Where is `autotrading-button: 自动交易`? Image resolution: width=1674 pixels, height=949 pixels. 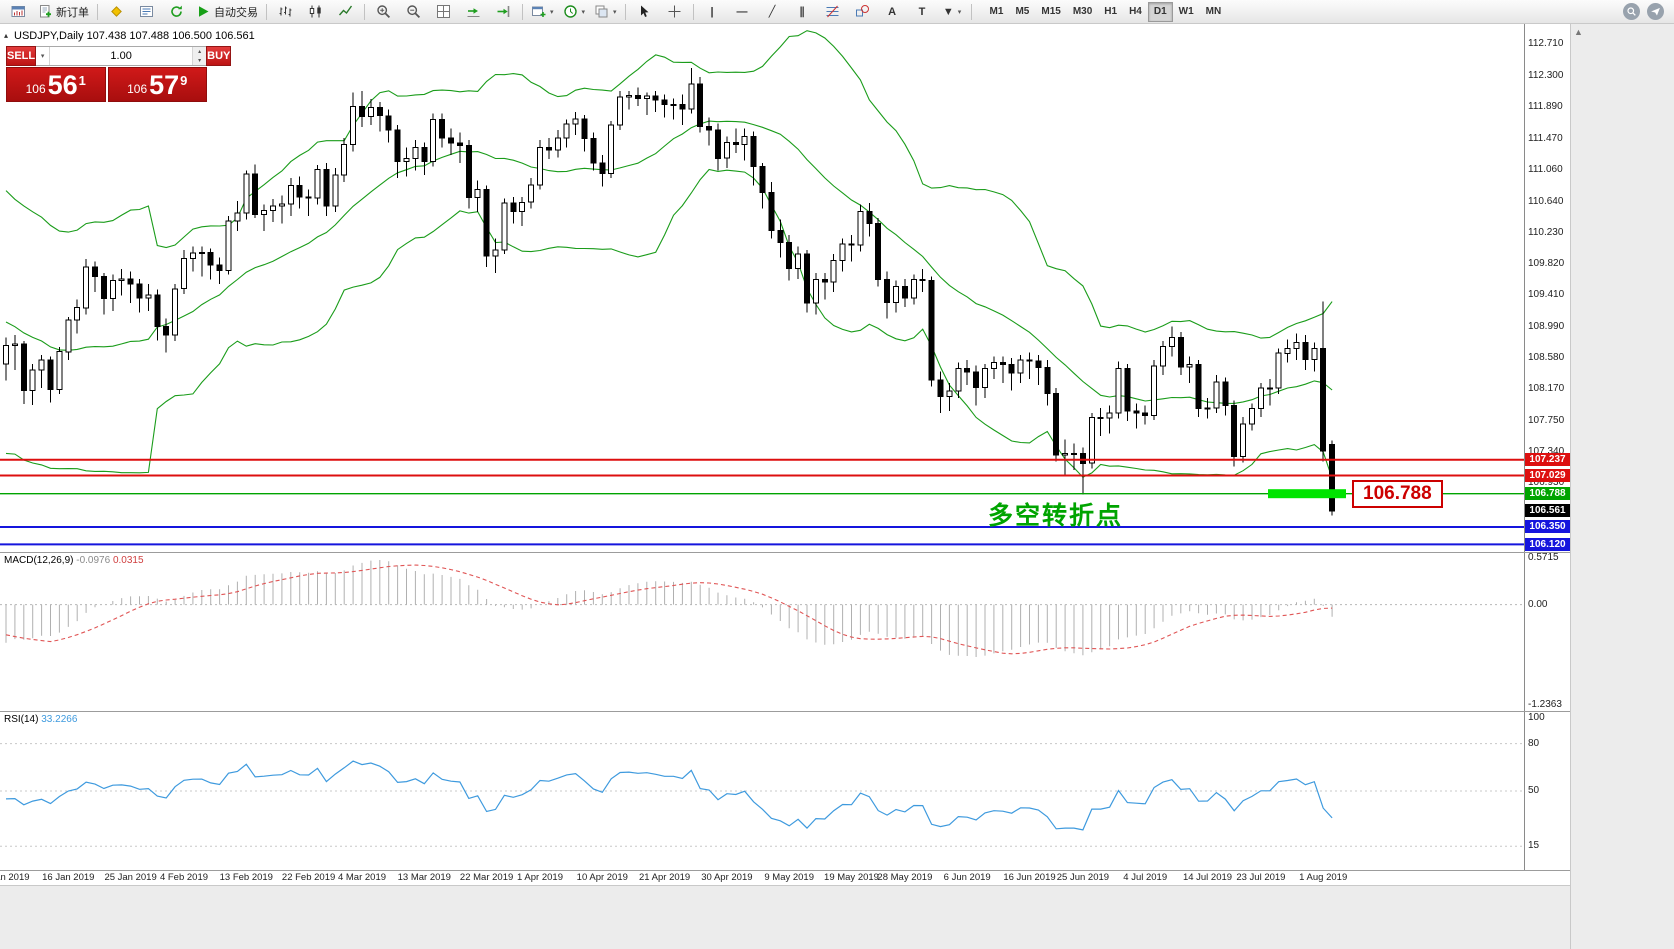
autotrading-button: 自动交易 is located at coordinates (227, 12).